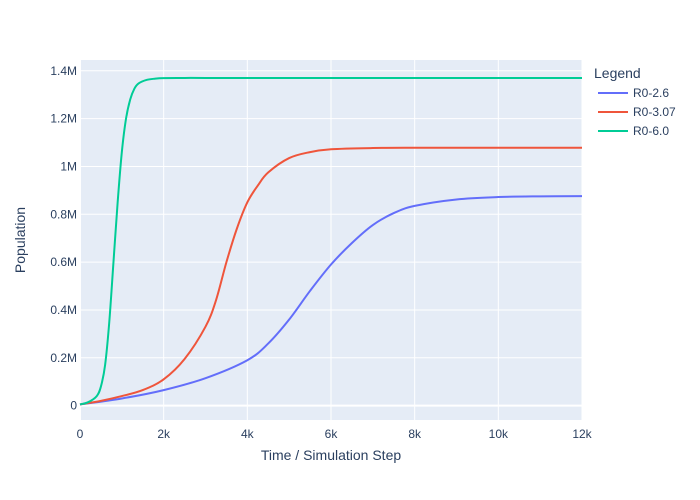  What do you see at coordinates (63, 71) in the screenshot?
I see `y-tick-label: 1.4M` at bounding box center [63, 71].